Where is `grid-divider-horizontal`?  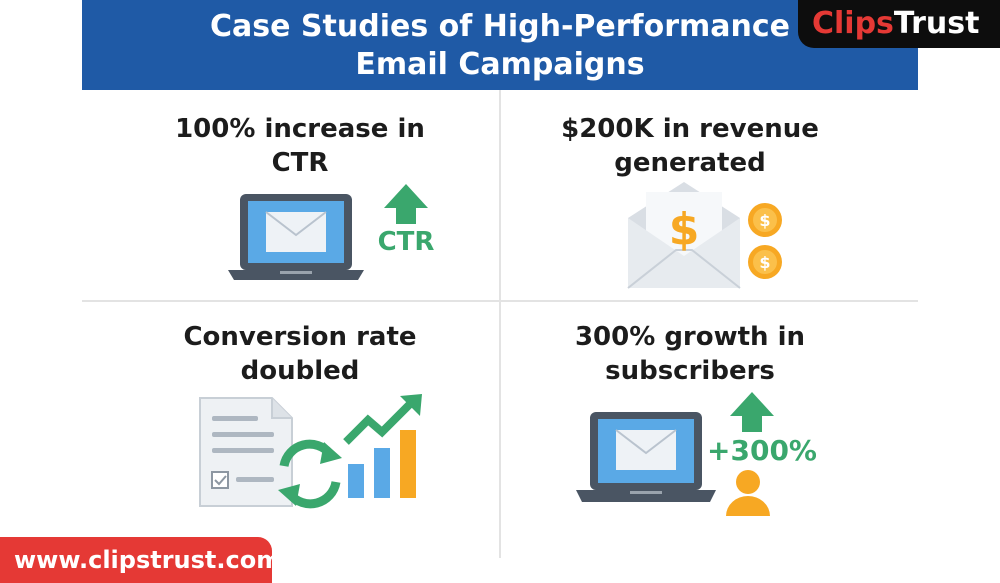
grid-divider-horizontal is located at coordinates (500, 301).